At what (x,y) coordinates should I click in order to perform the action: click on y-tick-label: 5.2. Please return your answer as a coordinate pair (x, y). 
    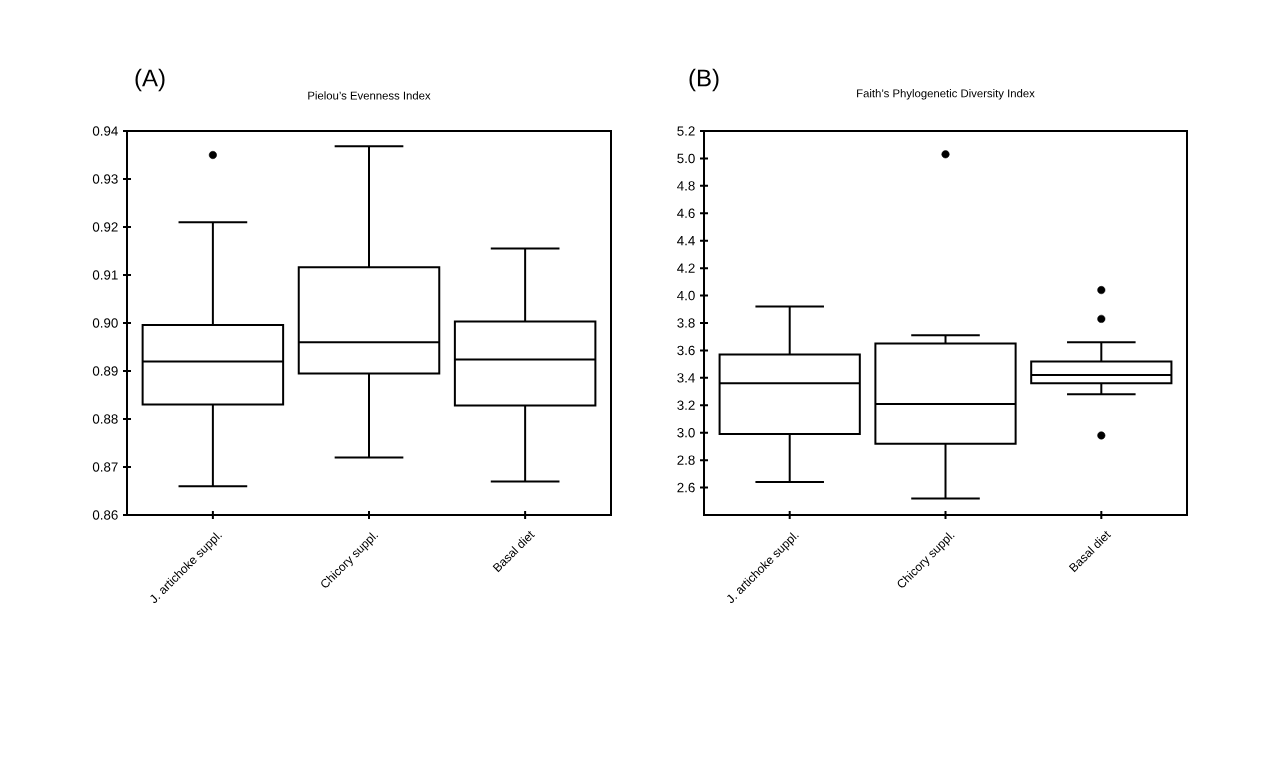
    Looking at the image, I should click on (686, 131).